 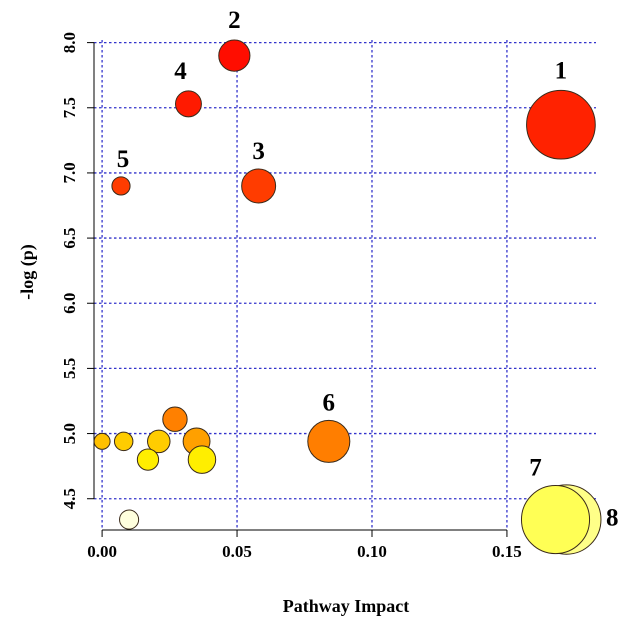 What do you see at coordinates (329, 402) in the screenshot?
I see `point-number-label: 6` at bounding box center [329, 402].